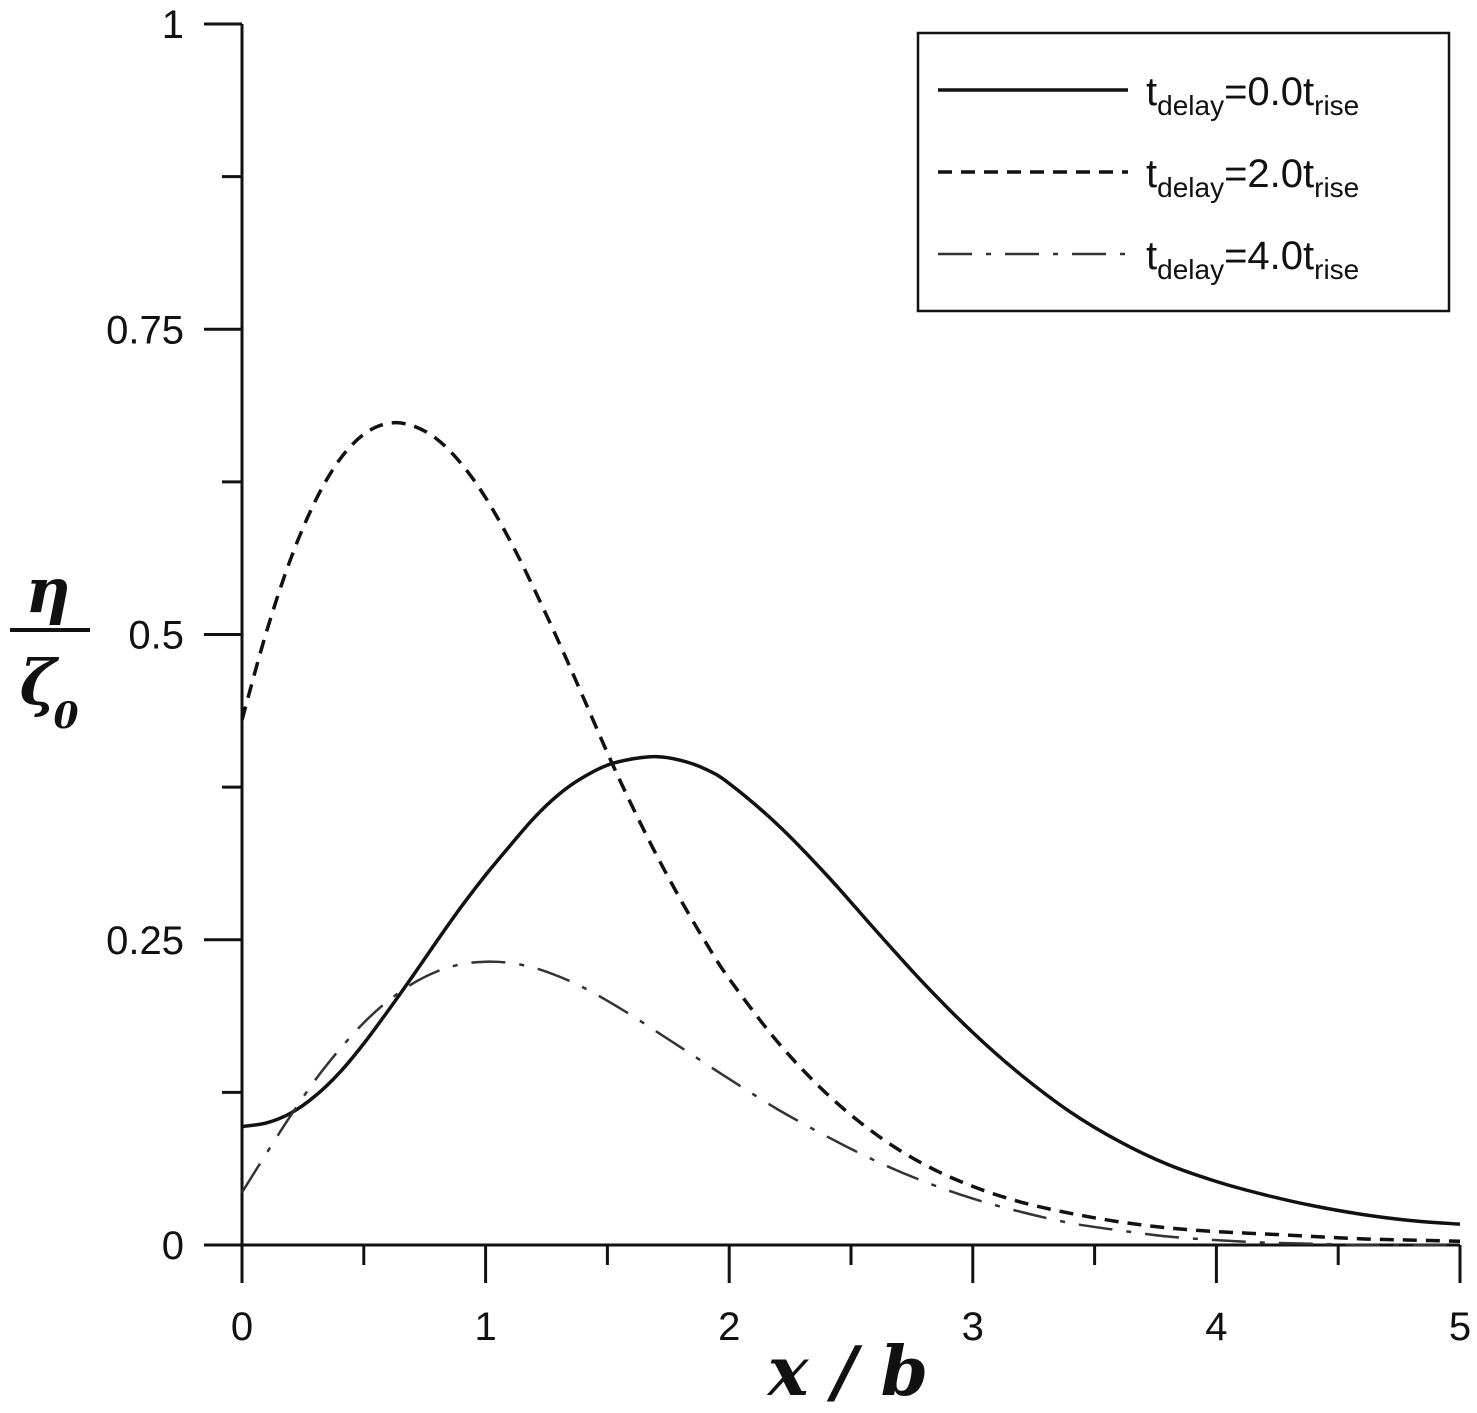 This screenshot has width=1477, height=1413. Describe the element at coordinates (1252, 259) in the screenshot. I see `legend-label-3: tdelay=4.0trise` at that location.